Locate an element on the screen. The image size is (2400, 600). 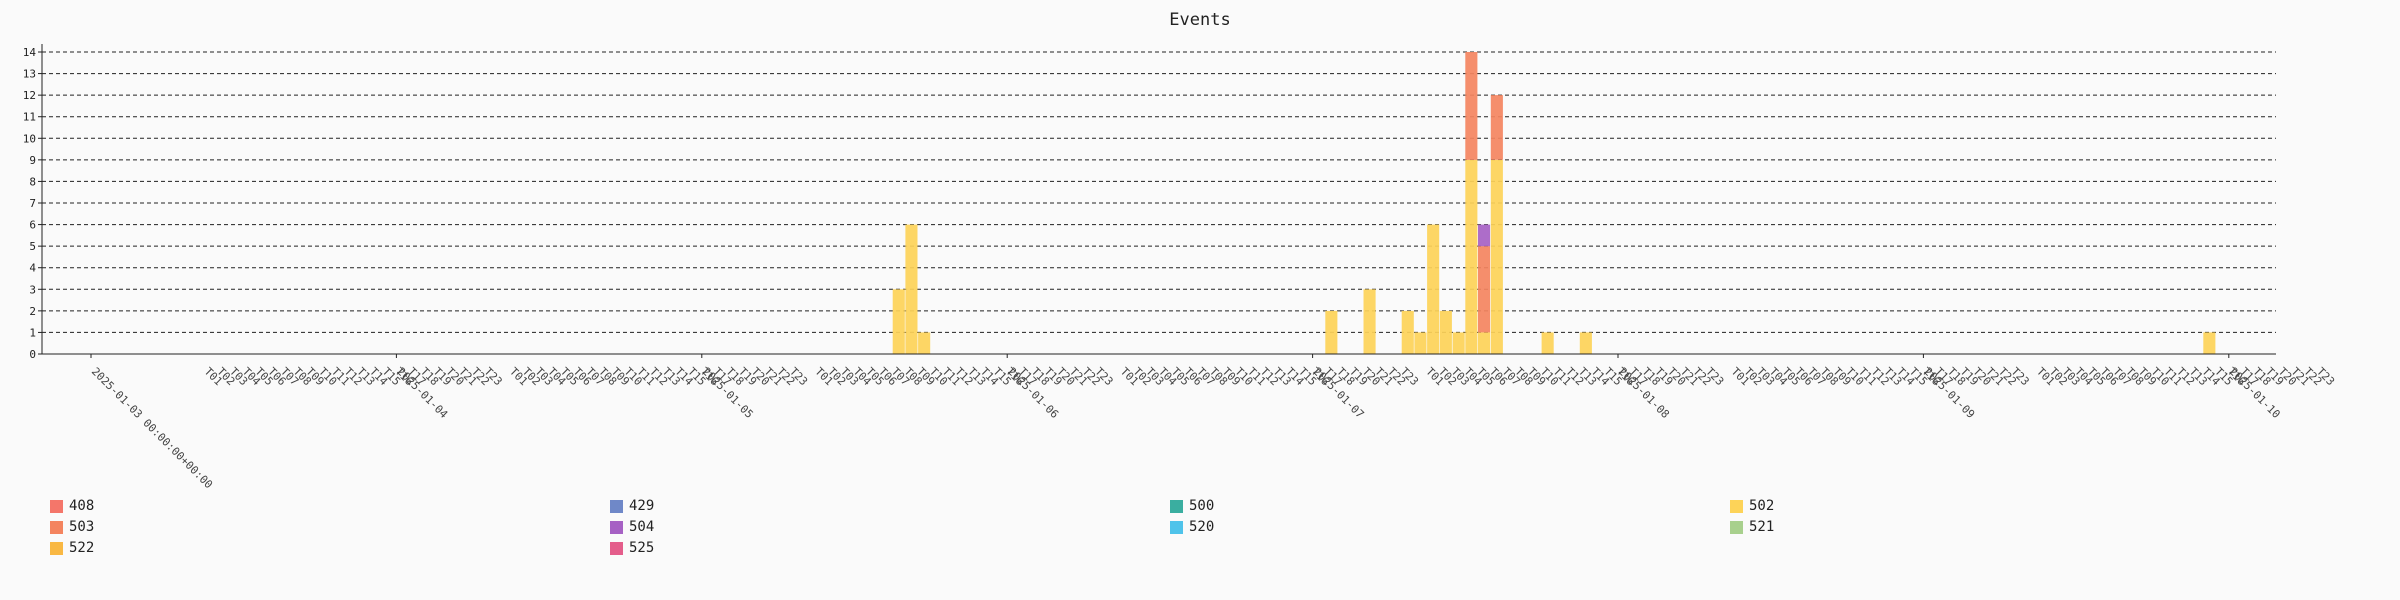
legend-item: 521 is located at coordinates (2010, 527).